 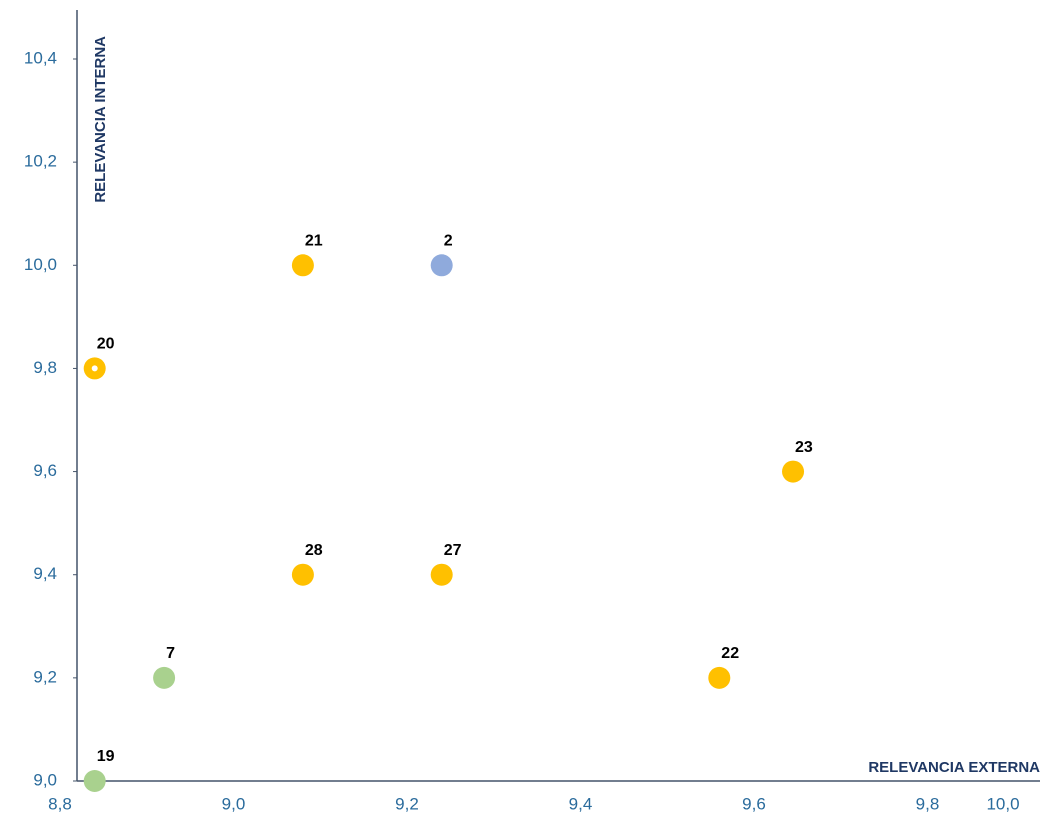 I want to click on point-label: 2, so click(x=448, y=241).